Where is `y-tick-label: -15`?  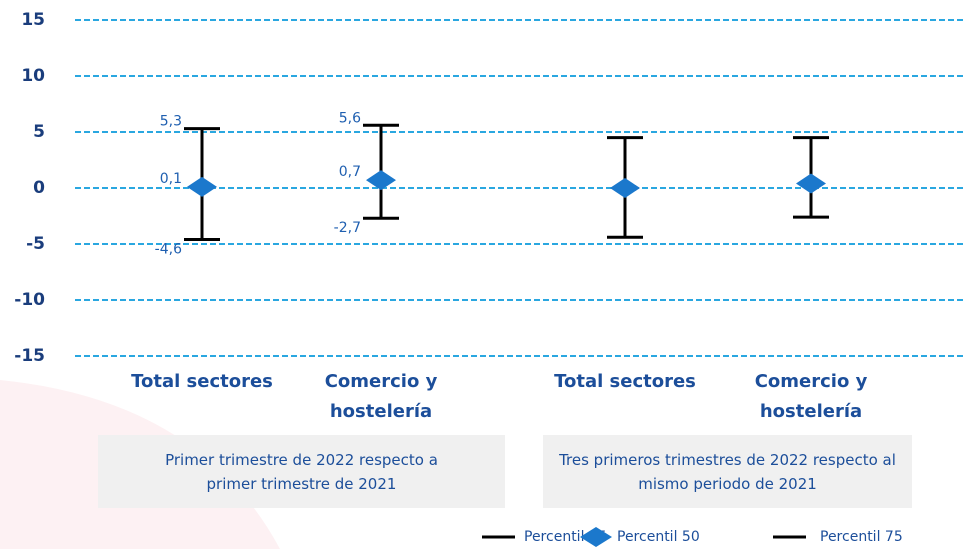 y-tick-label: -15 is located at coordinates (29, 356).